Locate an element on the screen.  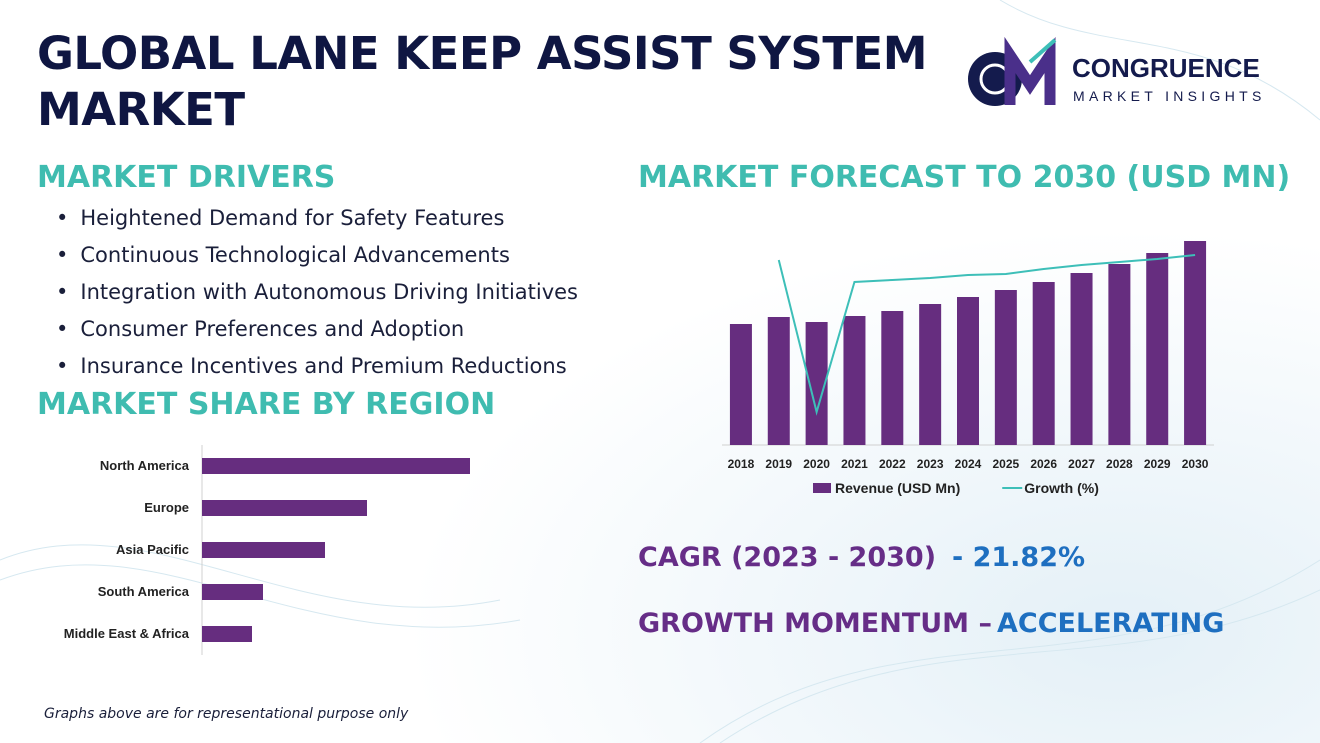
drivers-heading: MARKET DRIVERS is located at coordinates (186, 177).